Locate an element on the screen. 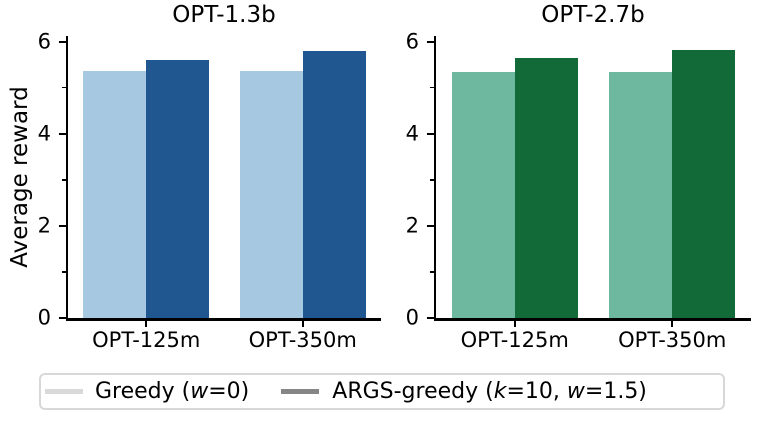 The height and width of the screenshot is (427, 761). subplot-title-opt-2-7b: OPT-2.7b is located at coordinates (593, 15).